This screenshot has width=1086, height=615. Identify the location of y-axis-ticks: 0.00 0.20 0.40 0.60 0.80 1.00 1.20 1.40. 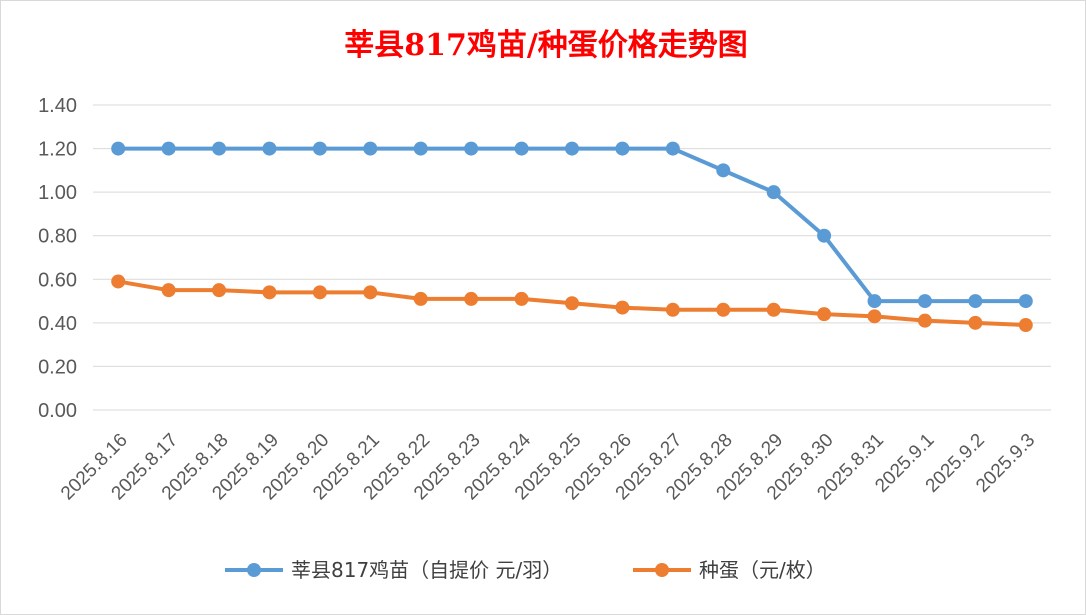
(57, 258).